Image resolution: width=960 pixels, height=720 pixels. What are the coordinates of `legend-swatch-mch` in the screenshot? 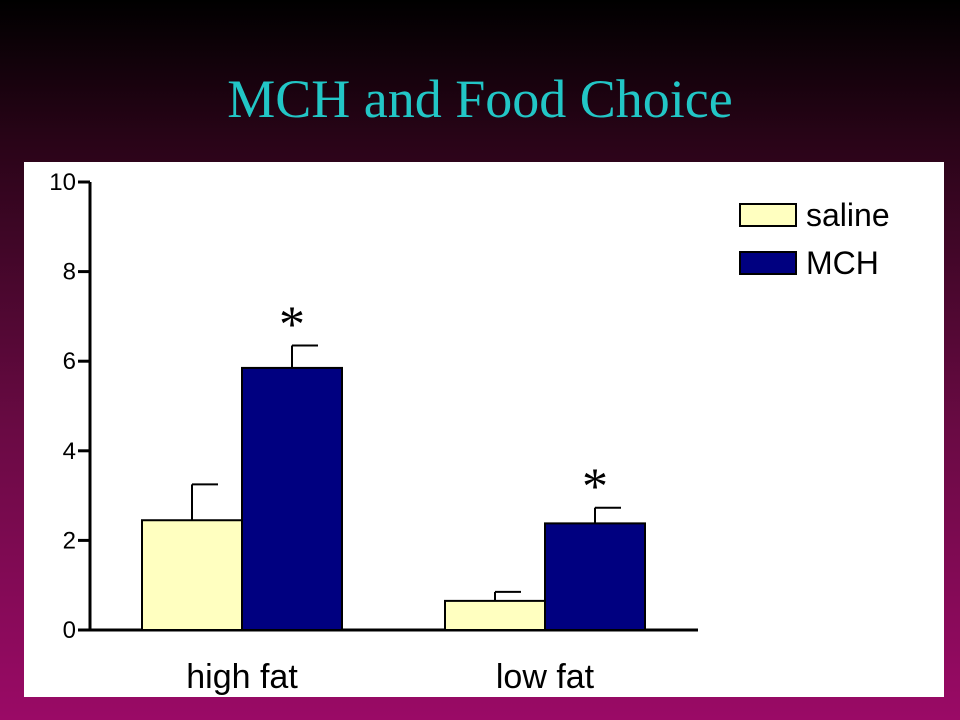 It's located at (768, 263).